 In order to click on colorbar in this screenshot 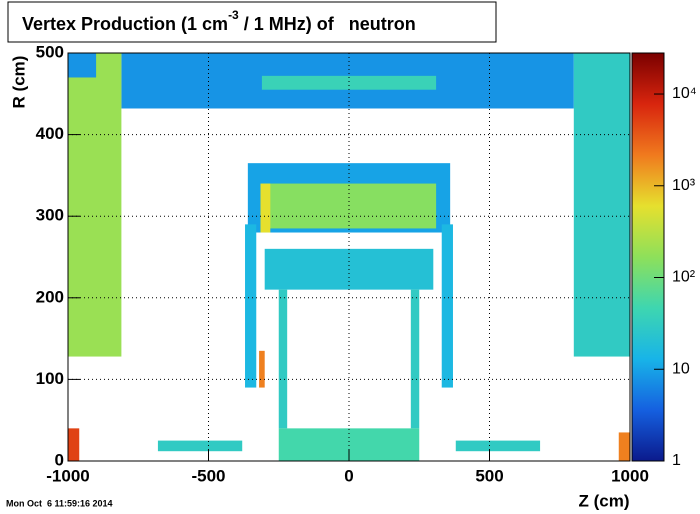, I will do `click(648, 257)`.